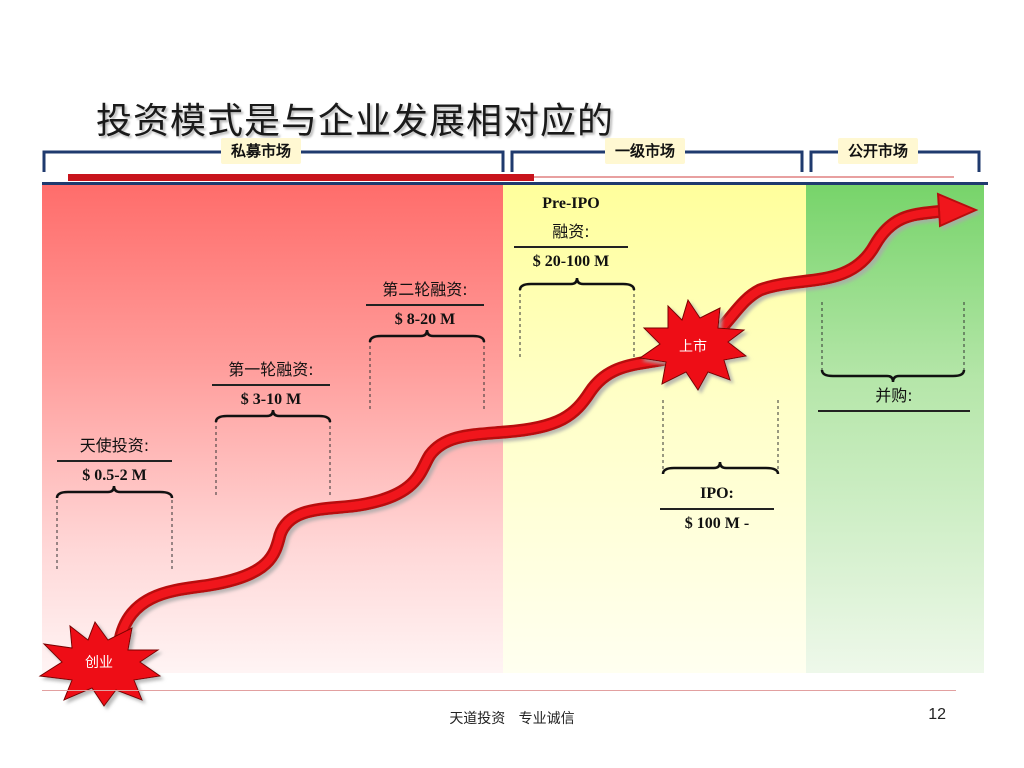  I want to click on footer-rule, so click(499, 690).